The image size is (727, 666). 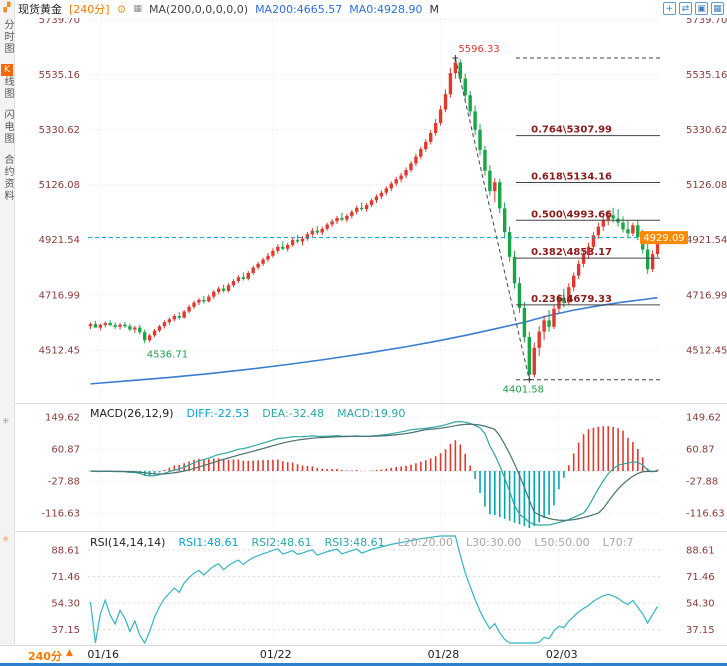 What do you see at coordinates (571, 299) in the screenshot?
I see `fib-level-label: 0.236\4679.33` at bounding box center [571, 299].